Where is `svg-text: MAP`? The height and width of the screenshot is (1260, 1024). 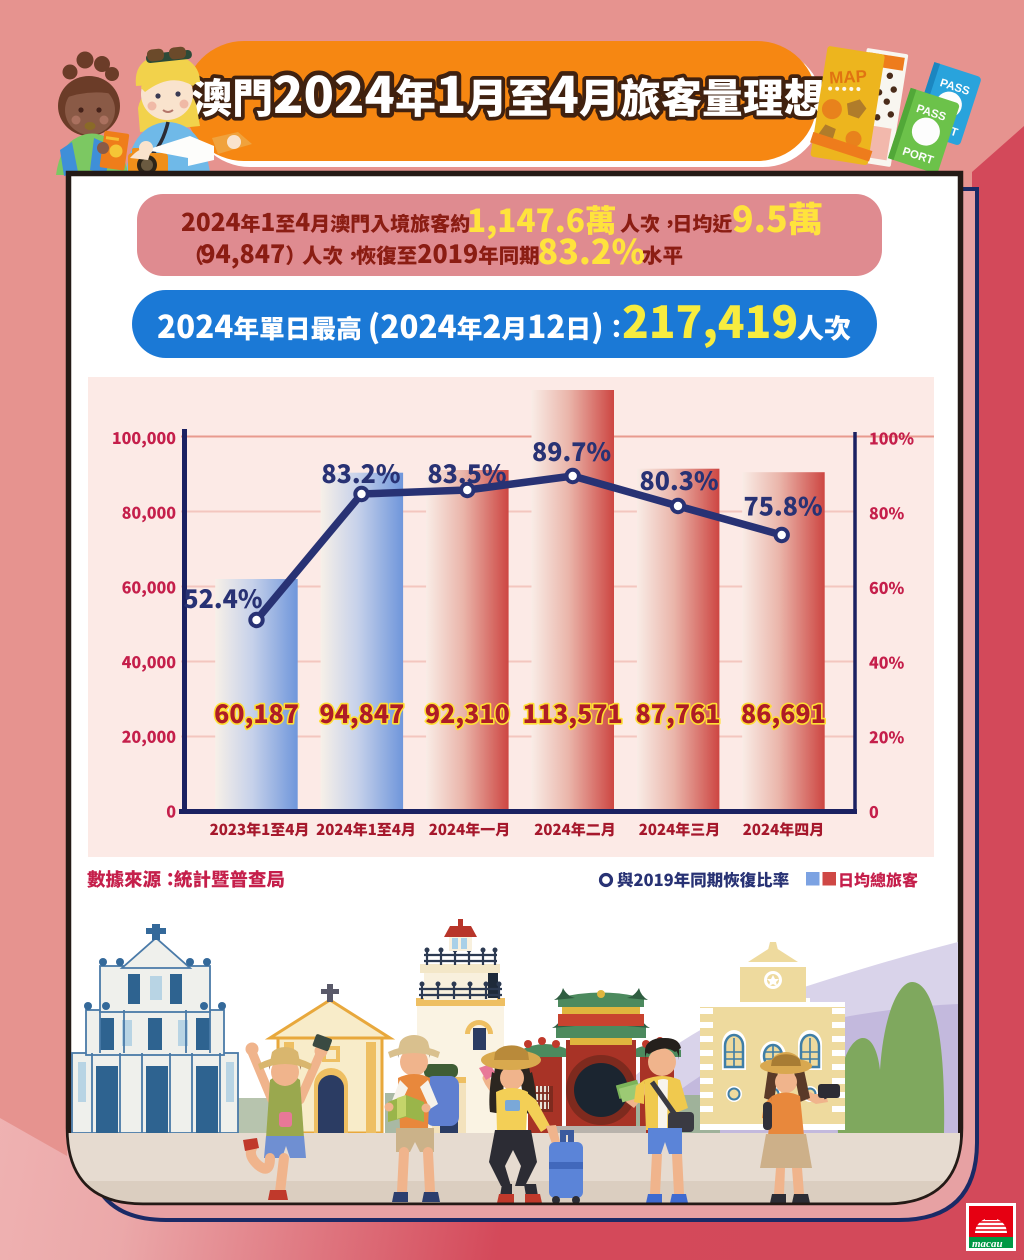 svg-text: MAP is located at coordinates (848, 77).